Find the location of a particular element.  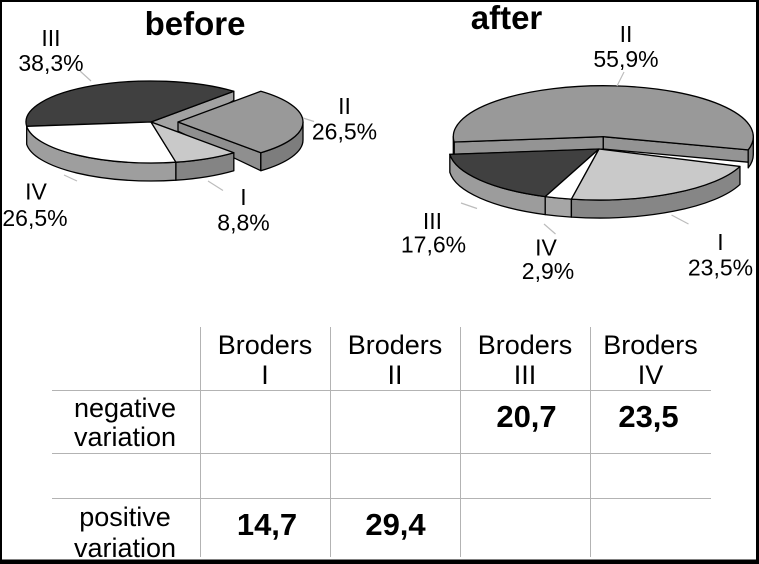

svg-text: 38,3% is located at coordinates (50, 63).